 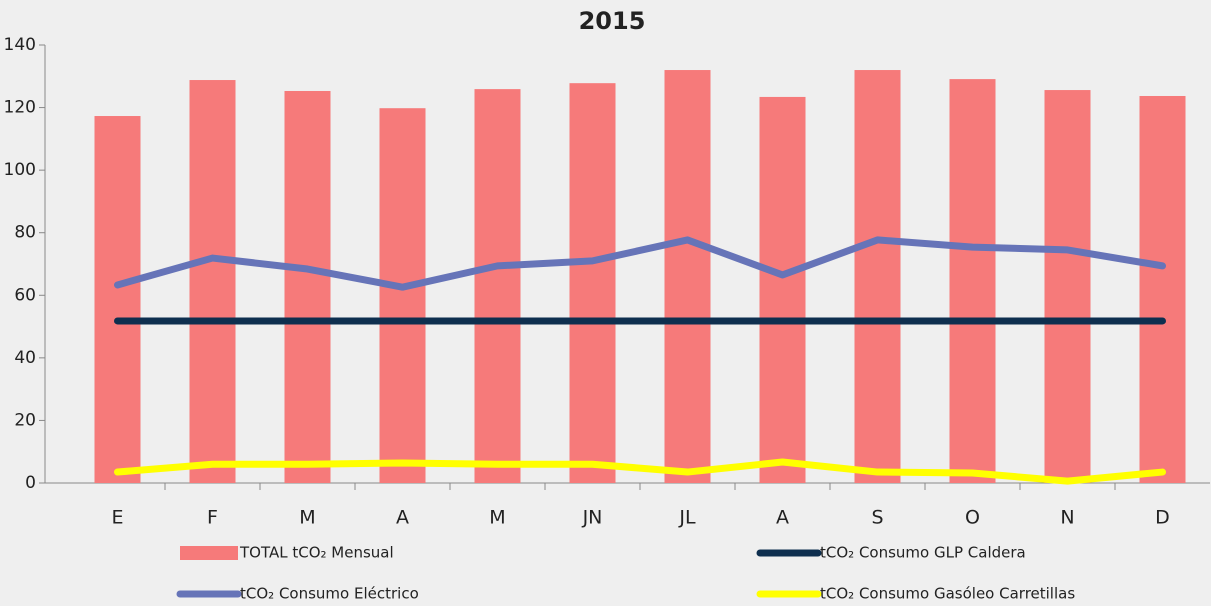 What do you see at coordinates (25, 295) in the screenshot?
I see `y-tick-label: 60` at bounding box center [25, 295].